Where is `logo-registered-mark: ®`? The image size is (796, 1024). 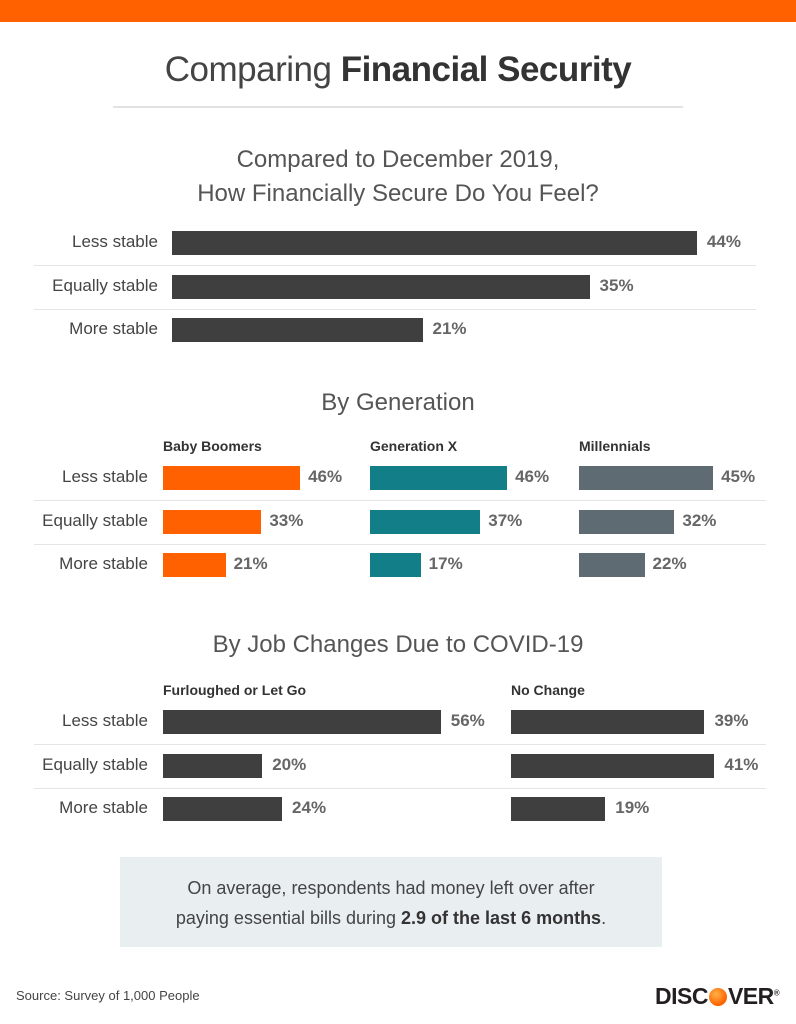
logo-registered-mark: ® is located at coordinates (776, 993).